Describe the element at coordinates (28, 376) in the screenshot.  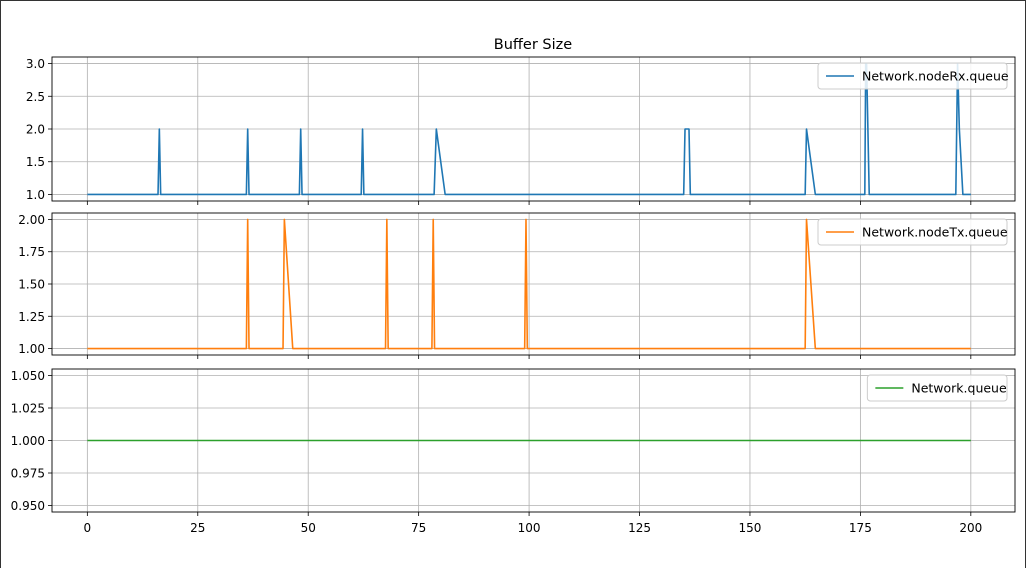
I see `y-tick-label: 1.050` at that location.